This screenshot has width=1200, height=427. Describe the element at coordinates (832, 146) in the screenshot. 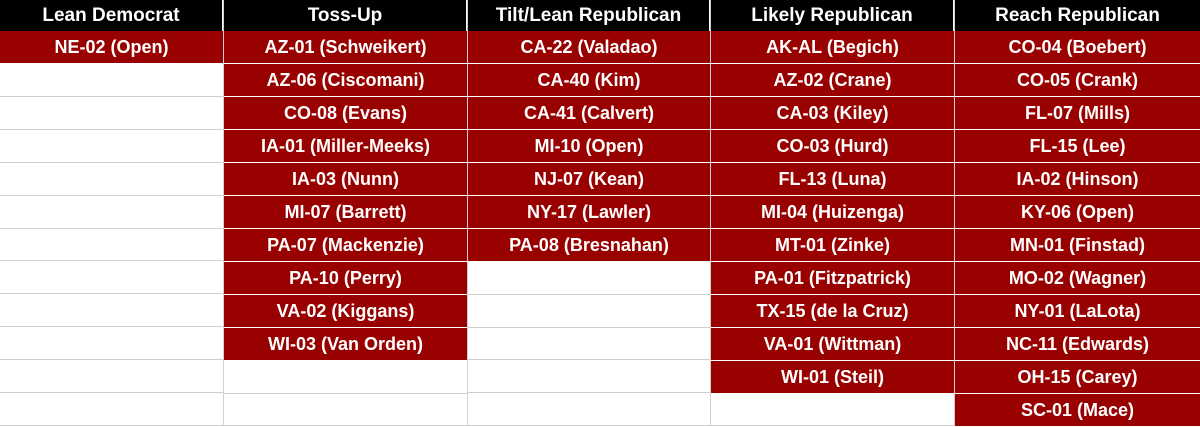

I see `race-cell: CO-03 (Hurd)` at that location.